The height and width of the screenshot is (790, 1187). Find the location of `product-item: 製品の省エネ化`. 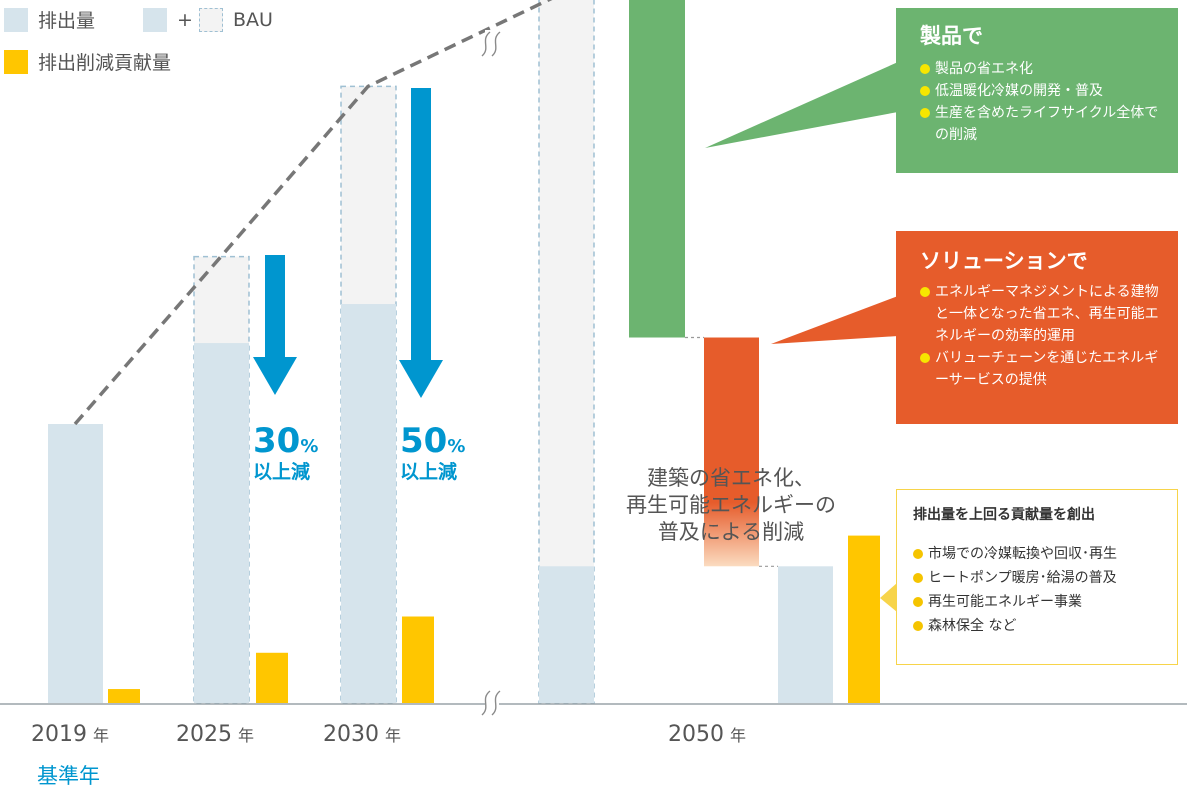

product-item: 製品の省エネ化 is located at coordinates (1042, 69).